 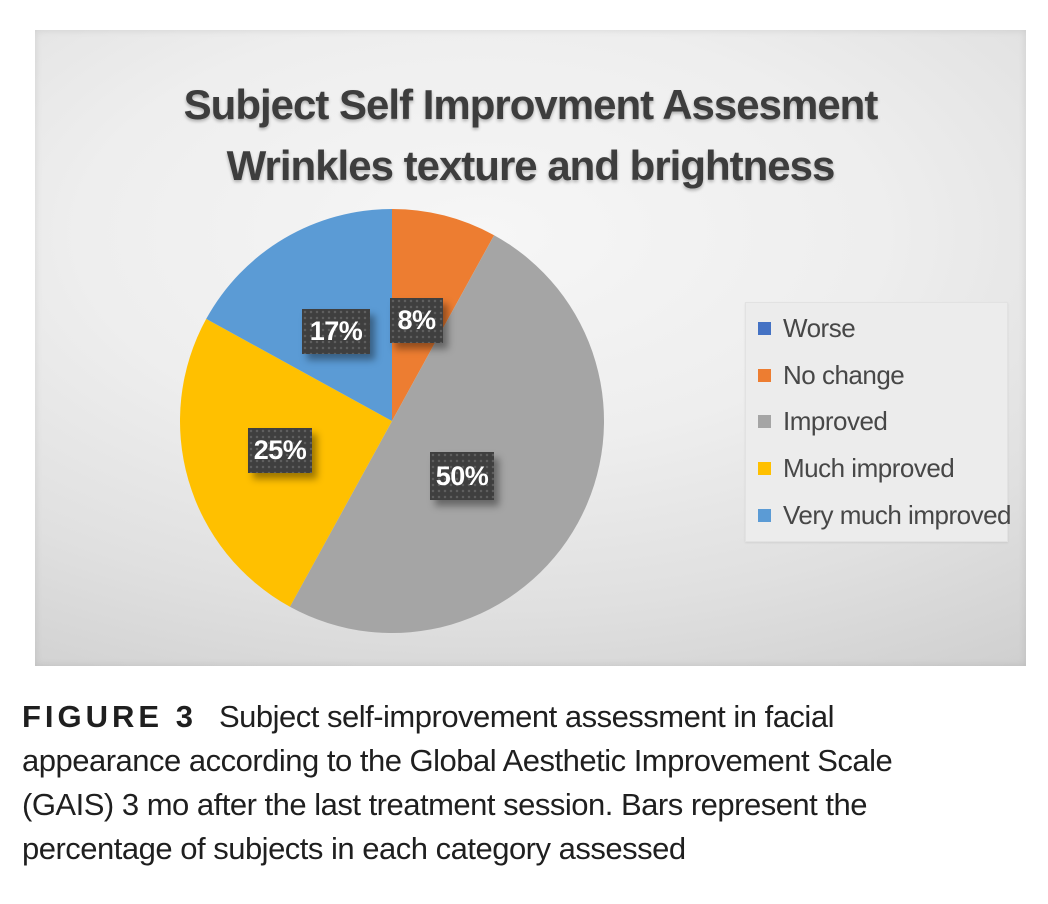 I want to click on legend-swatch-improved, so click(x=764, y=422).